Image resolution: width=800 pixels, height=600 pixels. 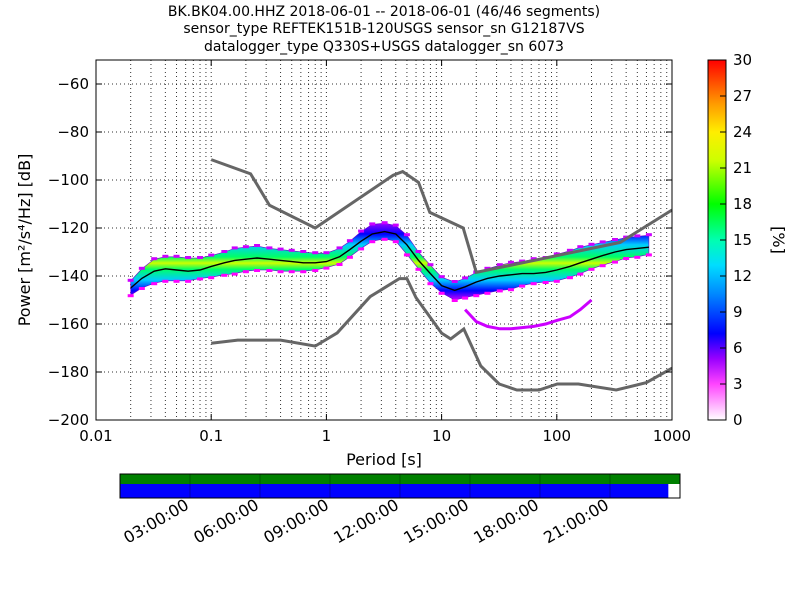 What do you see at coordinates (738, 312) in the screenshot?
I see `colorbar-tick-label: 9` at bounding box center [738, 312].